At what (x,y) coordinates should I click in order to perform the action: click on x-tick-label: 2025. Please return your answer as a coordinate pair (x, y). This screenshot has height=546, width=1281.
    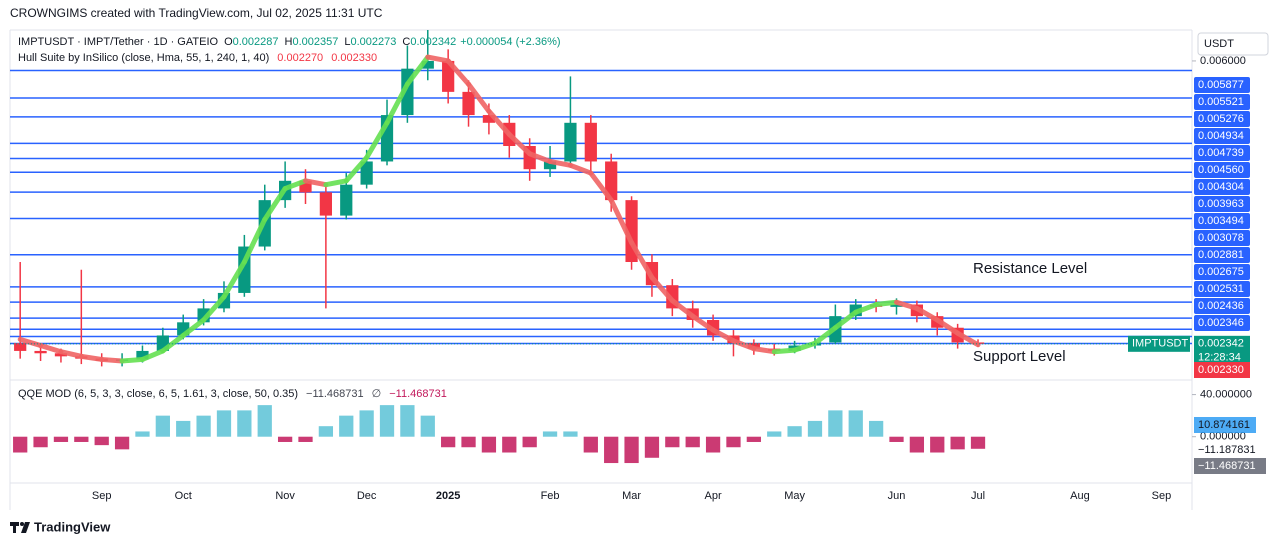
    Looking at the image, I should click on (448, 496).